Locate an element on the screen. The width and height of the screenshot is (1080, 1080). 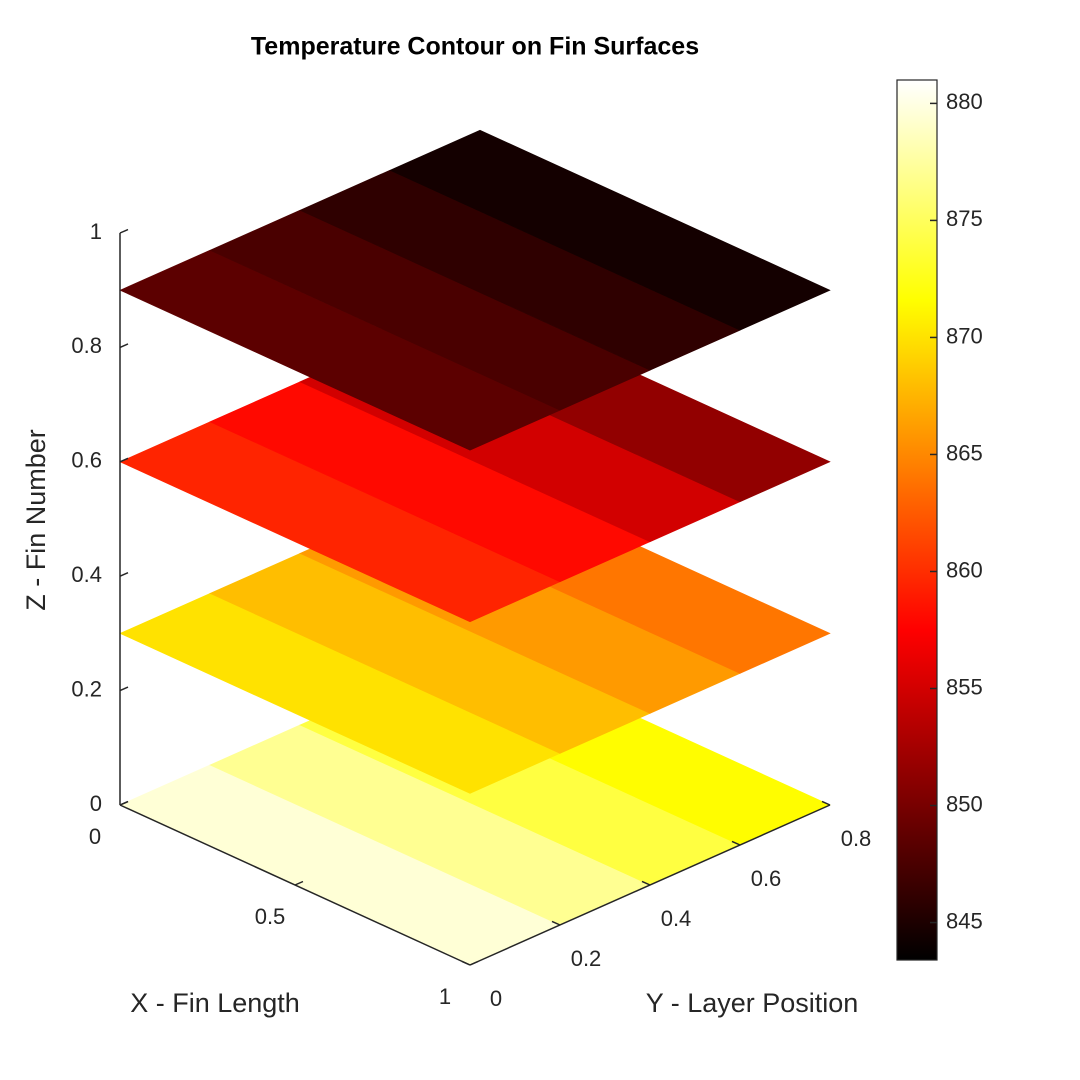
y-tick-label: 0.8 is located at coordinates (856, 838).